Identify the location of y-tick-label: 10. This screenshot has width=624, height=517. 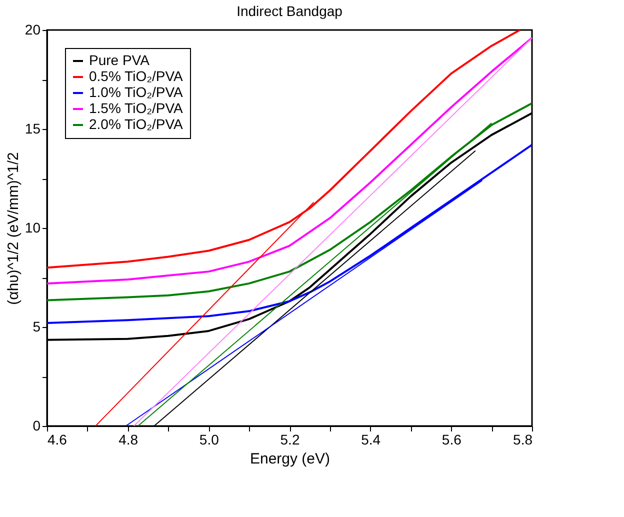
(32, 228).